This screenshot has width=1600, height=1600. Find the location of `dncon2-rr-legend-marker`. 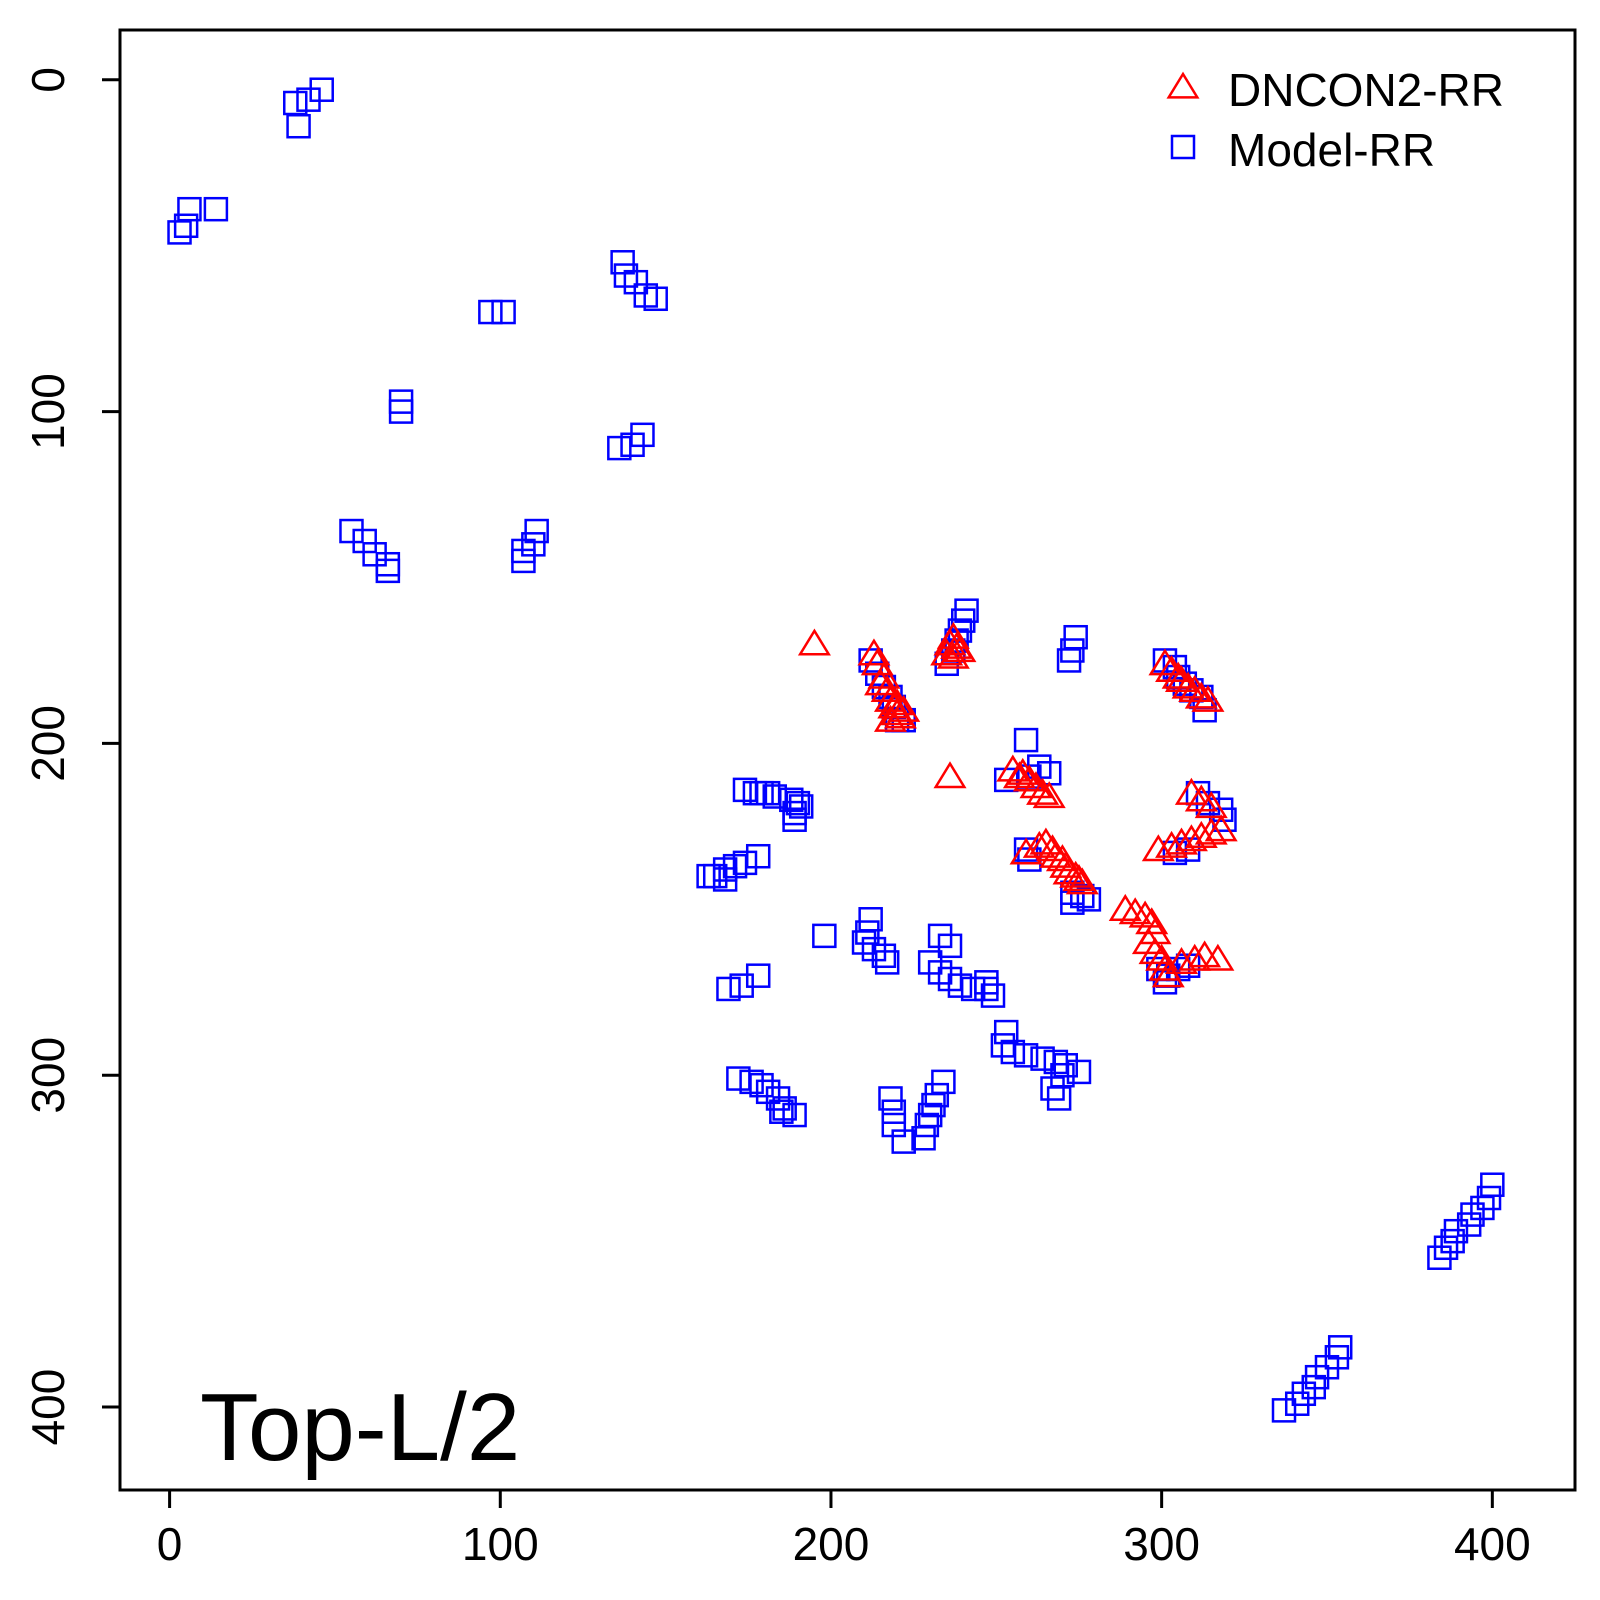

dncon2-rr-legend-marker is located at coordinates (1183, 85).